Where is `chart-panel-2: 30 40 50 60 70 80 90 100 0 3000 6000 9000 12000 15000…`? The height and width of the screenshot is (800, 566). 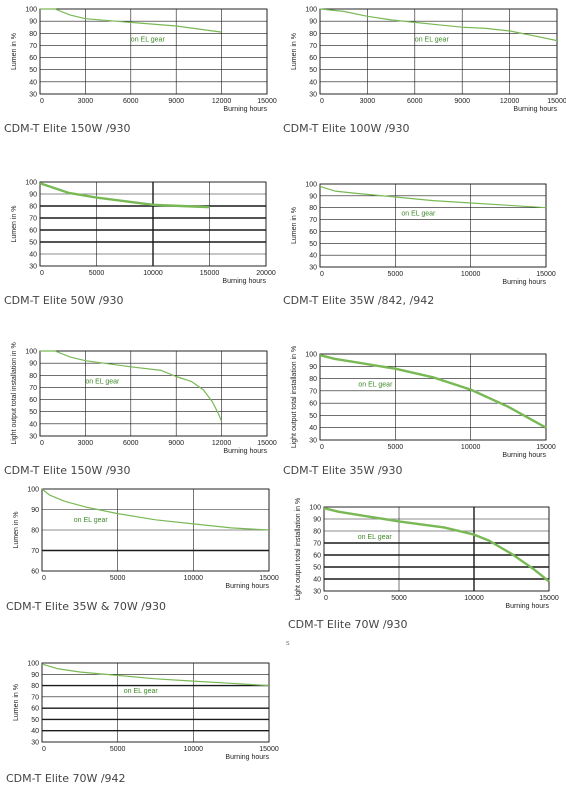 chart-panel-2: 30 40 50 60 70 80 90 100 0 3000 6000 9000 12000 15000… is located at coordinates (424, 70).